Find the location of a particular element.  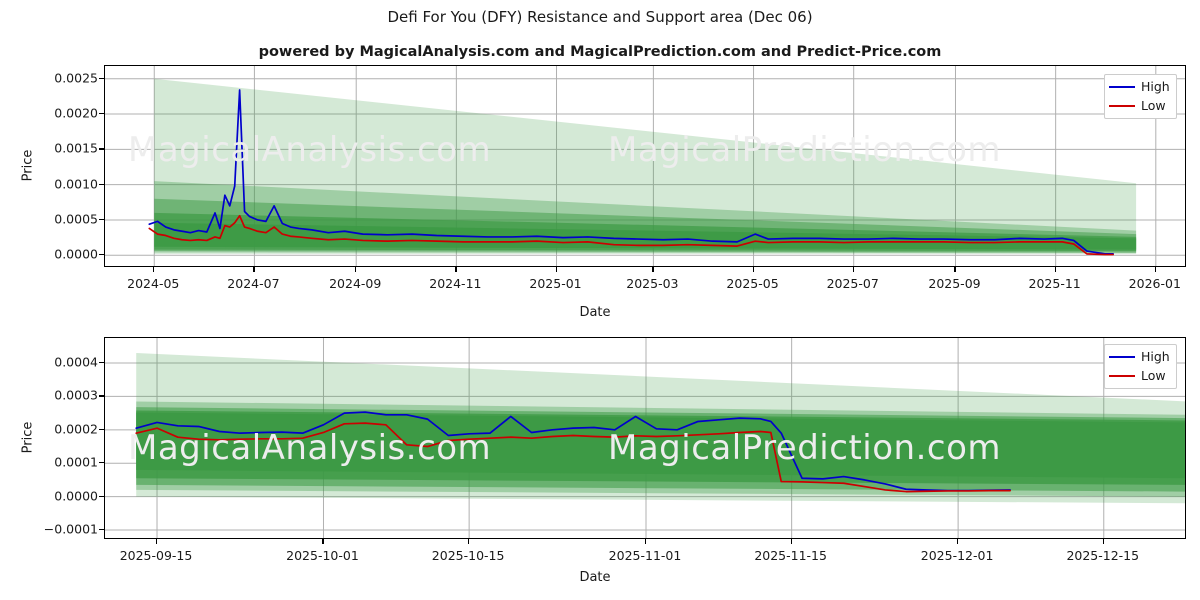

y-tick-label: 0.0010 is located at coordinates (76, 184).